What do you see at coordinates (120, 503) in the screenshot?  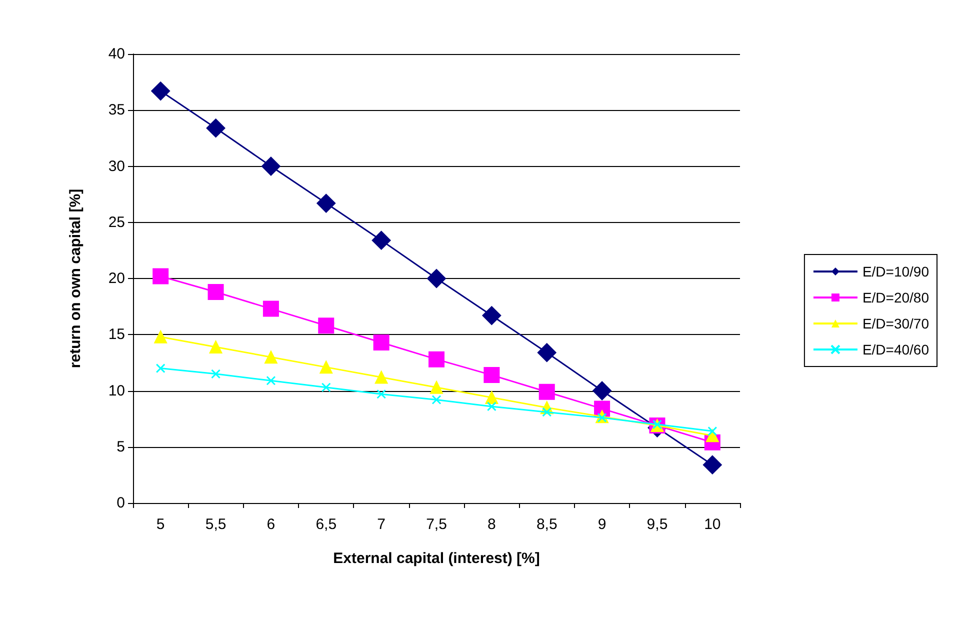 I see `y-tick-label: 0` at bounding box center [120, 503].